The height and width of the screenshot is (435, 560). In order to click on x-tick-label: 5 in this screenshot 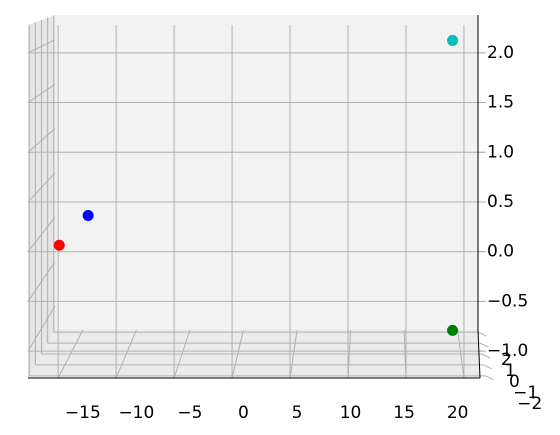, I will do `click(297, 413)`.